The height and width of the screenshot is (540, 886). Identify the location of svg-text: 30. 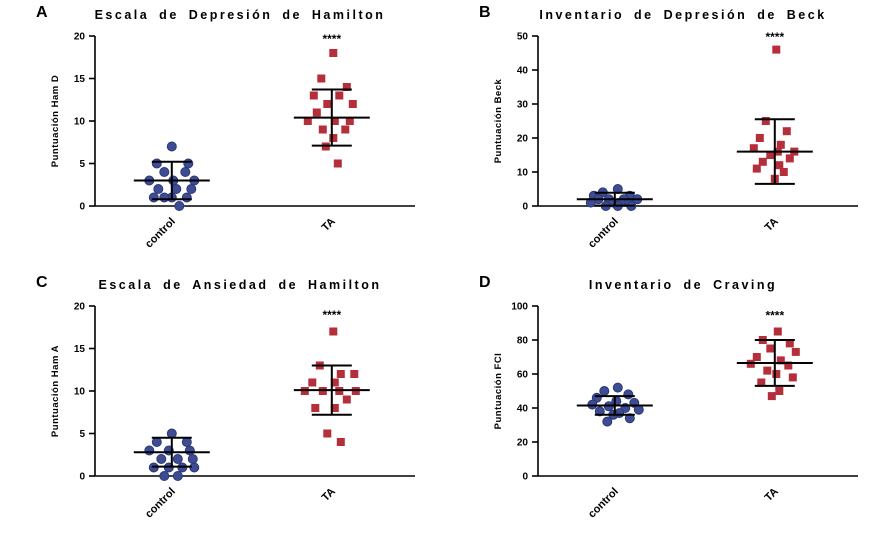
(523, 105).